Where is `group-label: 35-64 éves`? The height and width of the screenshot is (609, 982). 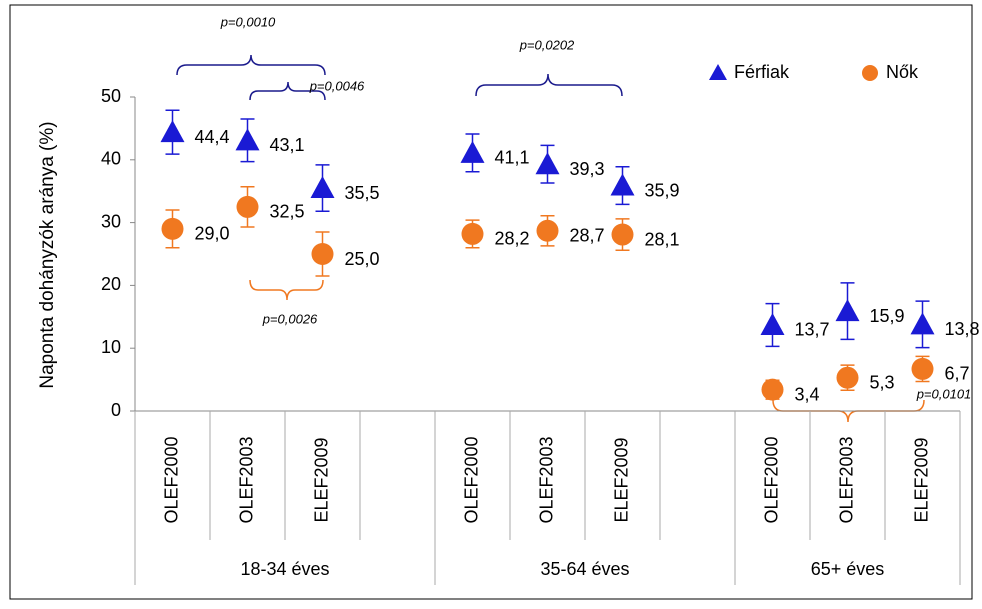
group-label: 35-64 éves is located at coordinates (584, 569).